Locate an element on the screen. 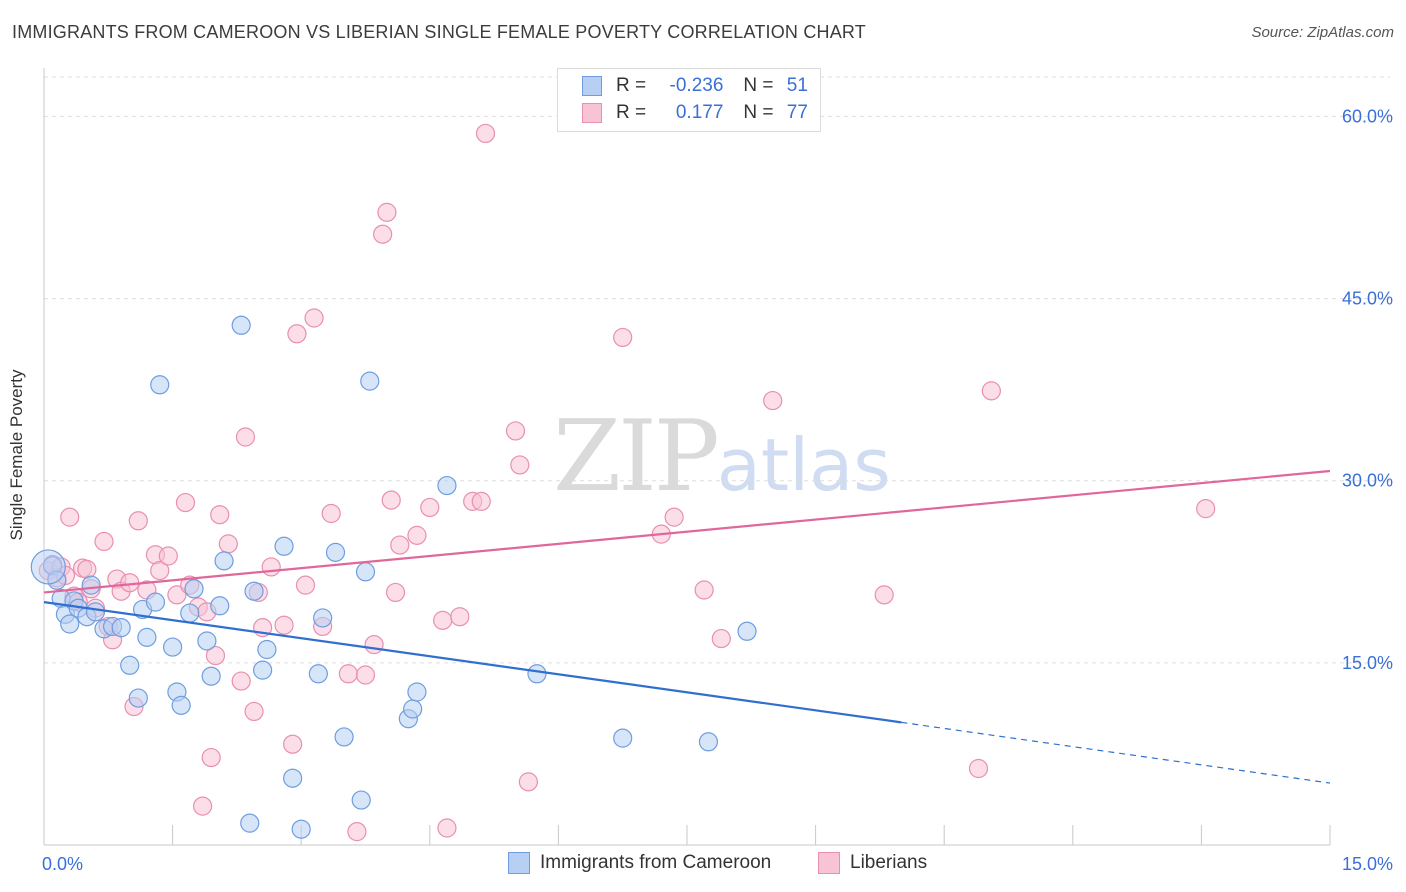  watermark: ZIPatlas is located at coordinates (722, 457).